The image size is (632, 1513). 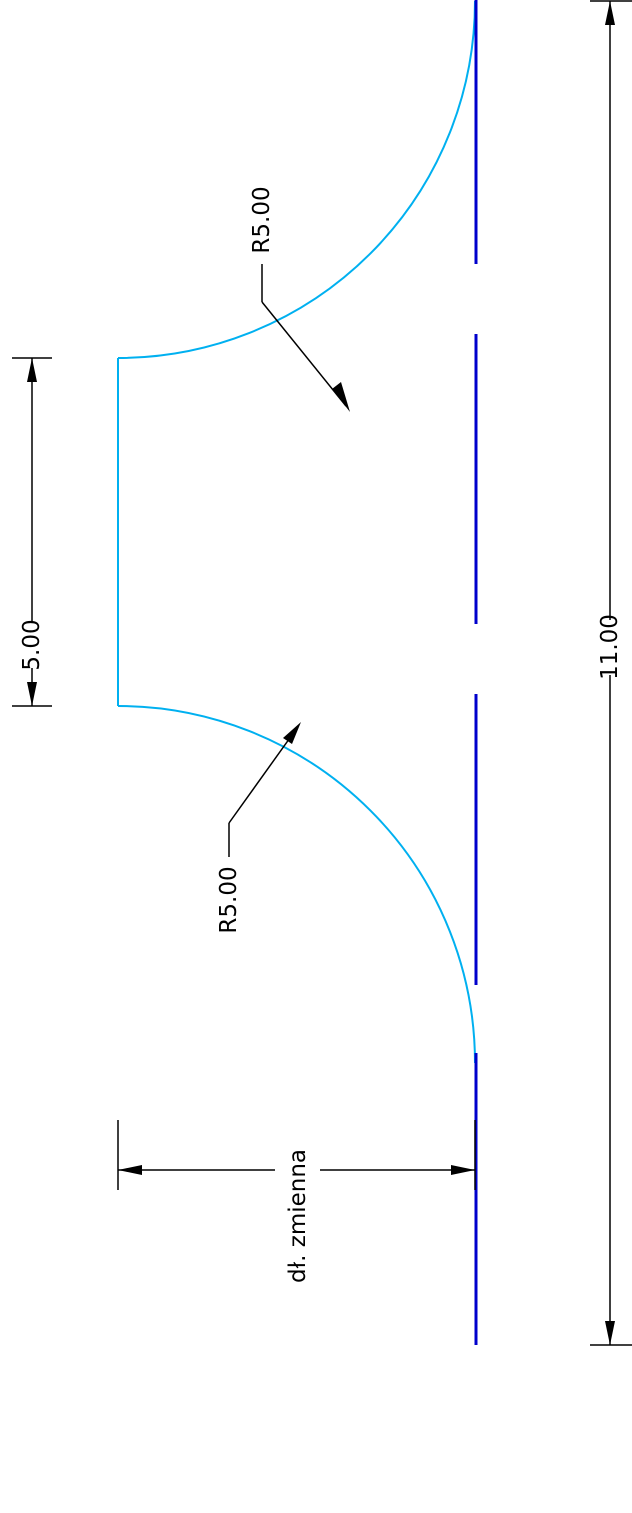 I want to click on dimension-label-top-width: 5.00, so click(x=32, y=644).